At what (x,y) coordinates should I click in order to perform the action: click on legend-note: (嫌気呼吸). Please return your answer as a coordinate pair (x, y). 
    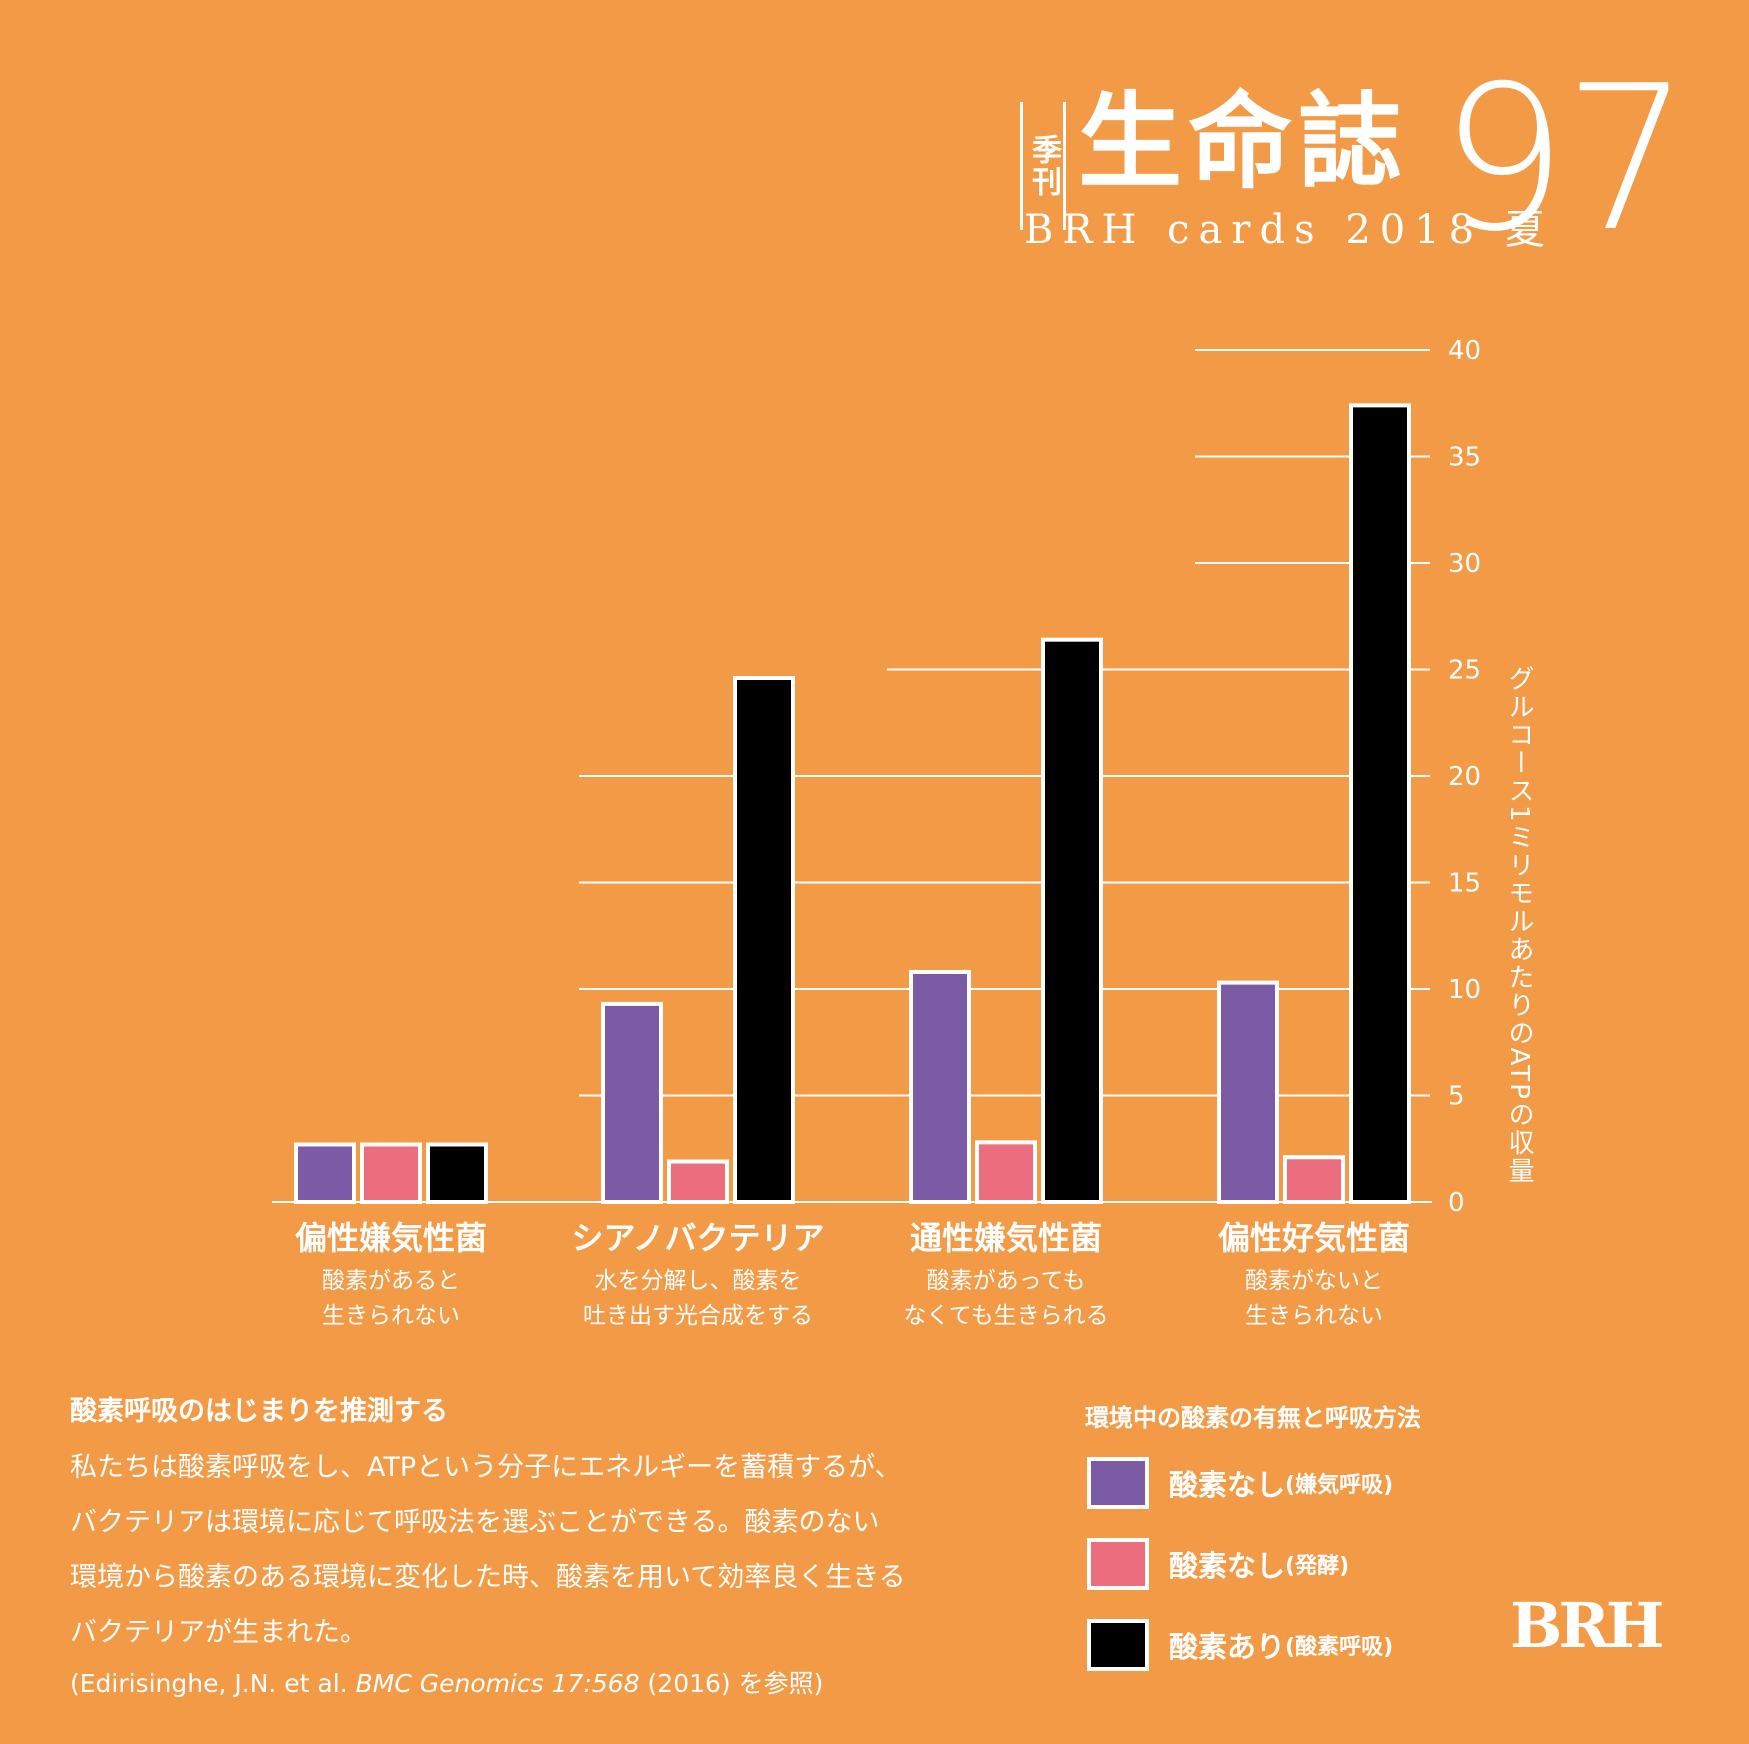
    Looking at the image, I should click on (1339, 1485).